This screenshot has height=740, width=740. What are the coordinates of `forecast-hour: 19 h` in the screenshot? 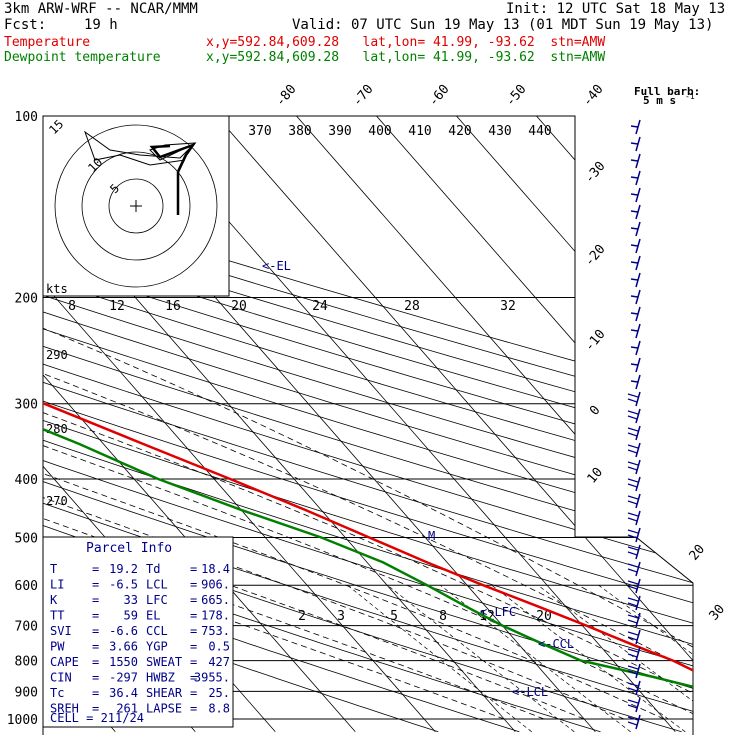 It's located at (101, 25).